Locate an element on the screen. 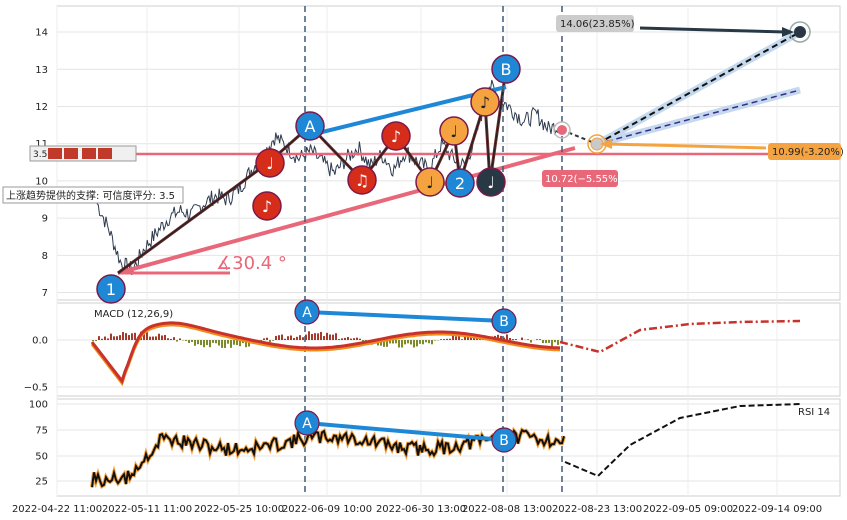 The width and height of the screenshot is (847, 520). rsi-y-tick: 75 is located at coordinates (41, 431).